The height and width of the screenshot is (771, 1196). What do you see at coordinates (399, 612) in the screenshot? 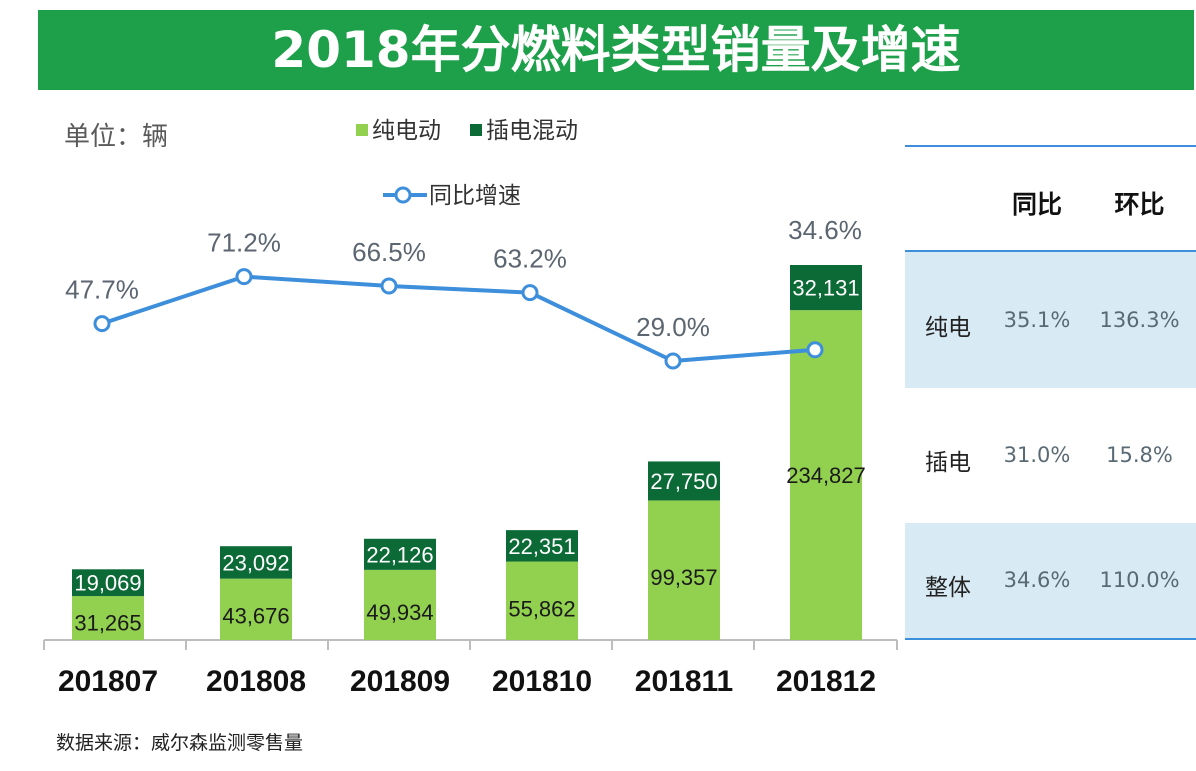
I see `data-label-bev: 49,934` at bounding box center [399, 612].